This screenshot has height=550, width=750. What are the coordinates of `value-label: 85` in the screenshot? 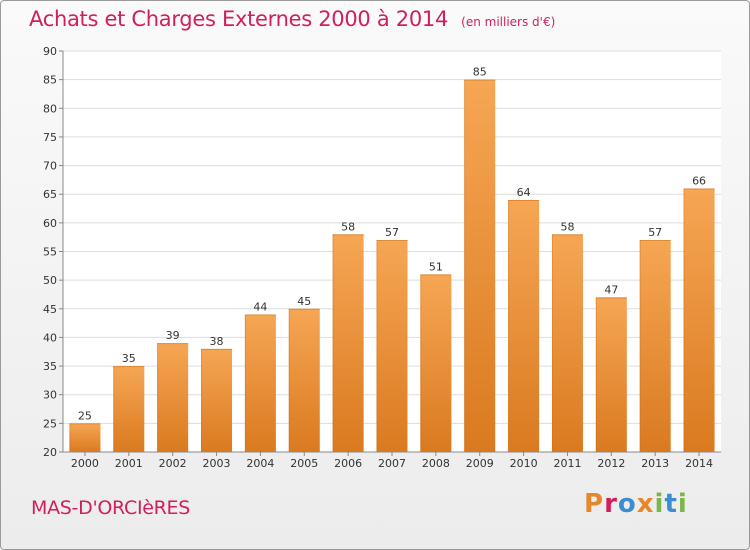 It's located at (480, 72).